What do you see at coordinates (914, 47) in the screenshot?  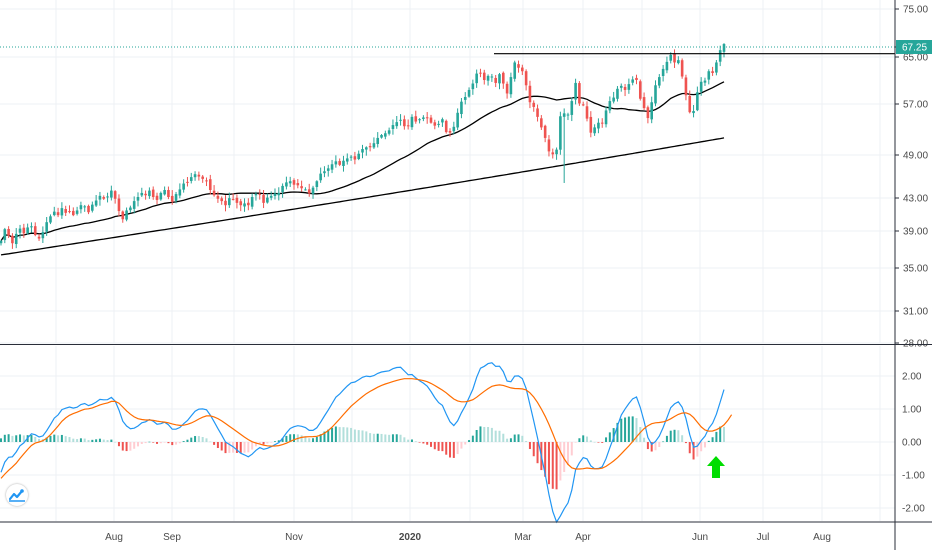 I see `last-price-badge` at bounding box center [914, 47].